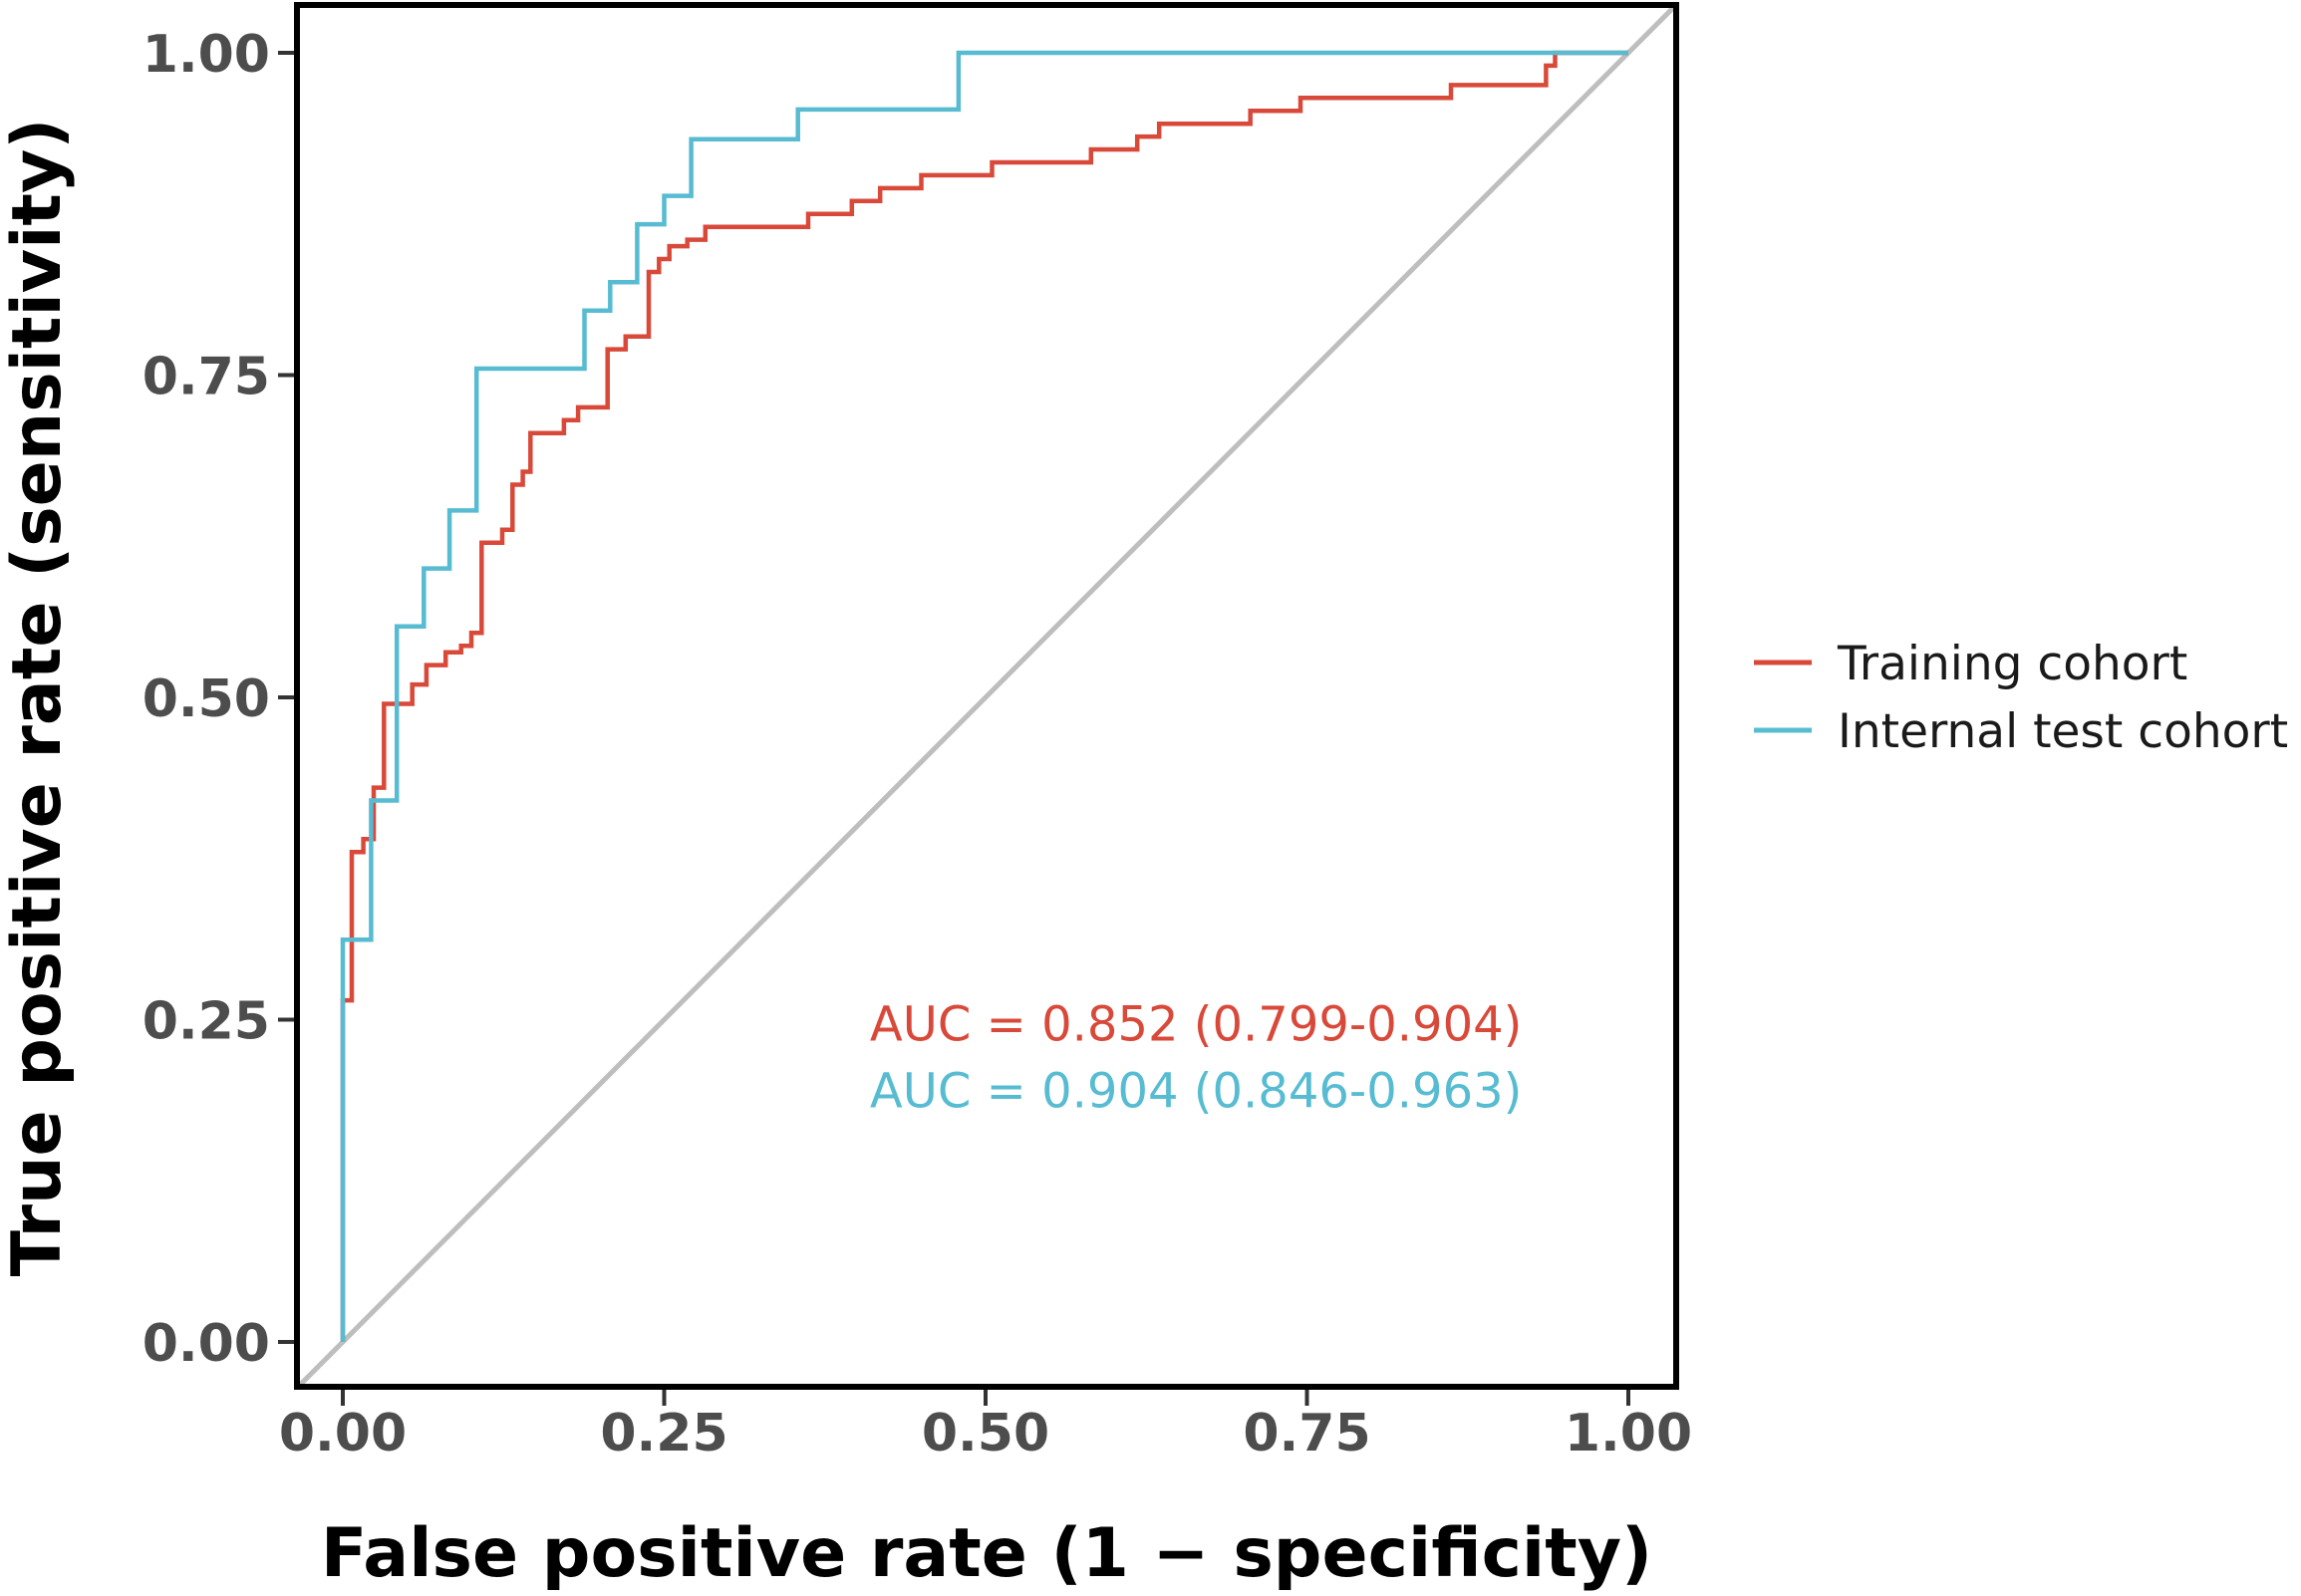 Image resolution: width=2301 pixels, height=1596 pixels. What do you see at coordinates (2063, 731) in the screenshot?
I see `legend-label-internal-test-cohort: Internal test cohort` at bounding box center [2063, 731].